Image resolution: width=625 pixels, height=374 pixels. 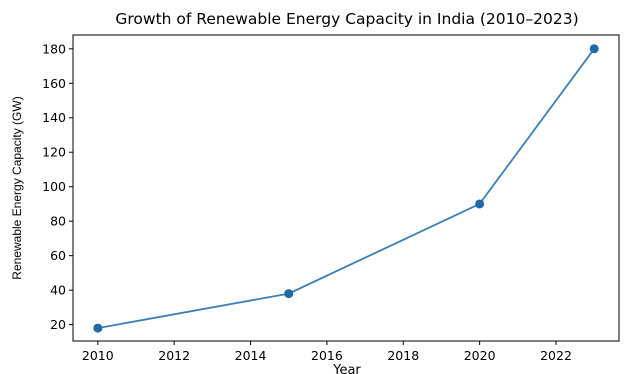 I want to click on x-tick-label: 2020, so click(x=480, y=355).